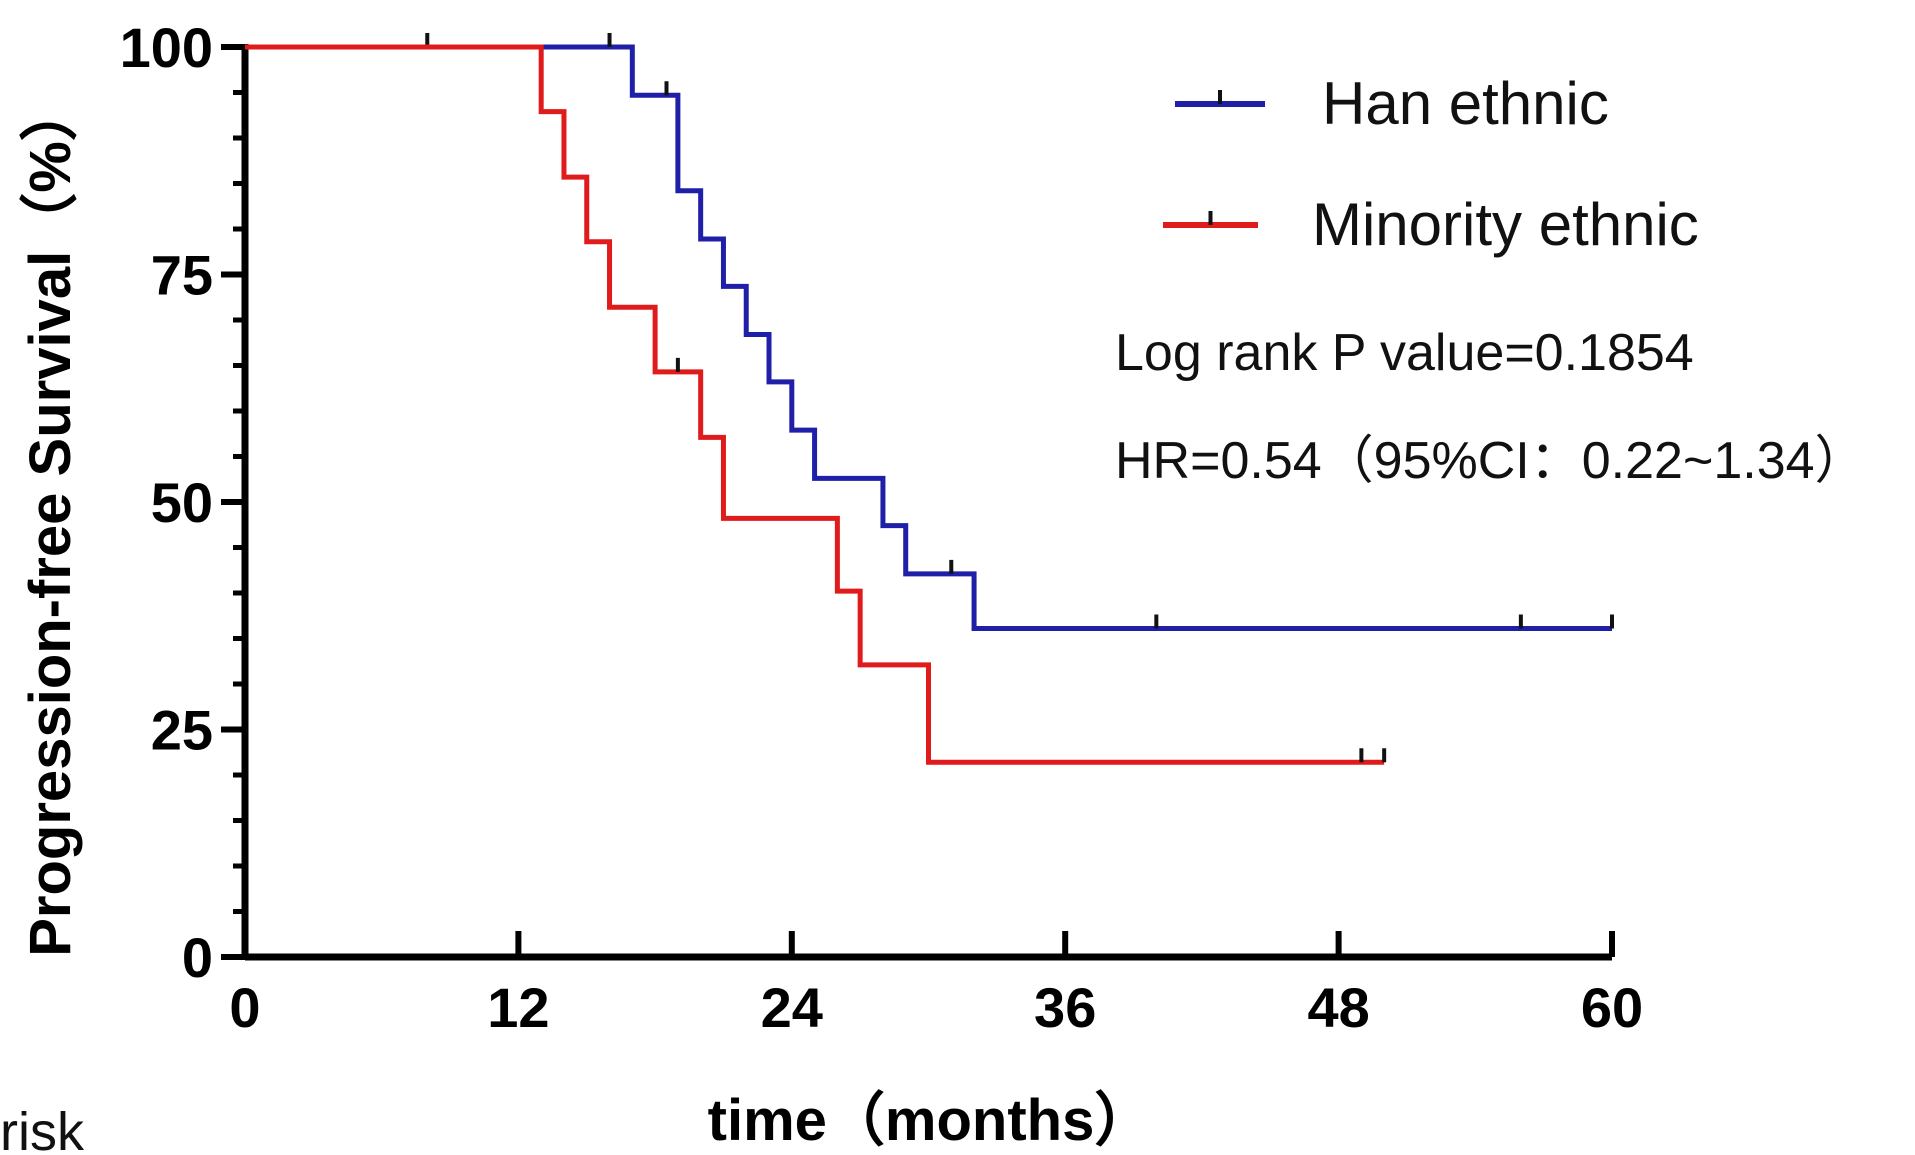 This screenshot has height=1155, width=1915. What do you see at coordinates (1505, 224) in the screenshot?
I see `legend-label-1: Minority ethnic` at bounding box center [1505, 224].